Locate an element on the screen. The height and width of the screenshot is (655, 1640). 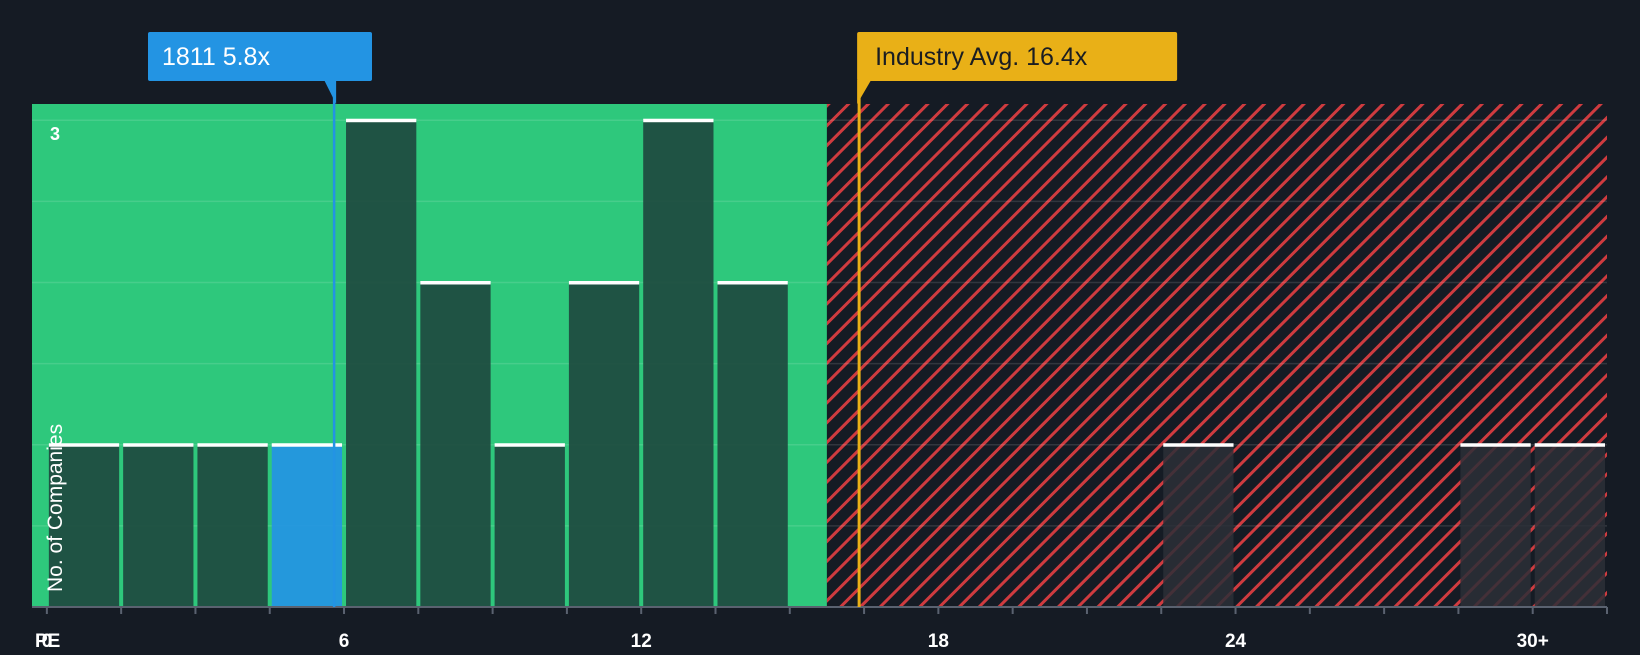
x-tick-label: 24 is located at coordinates (1236, 640).